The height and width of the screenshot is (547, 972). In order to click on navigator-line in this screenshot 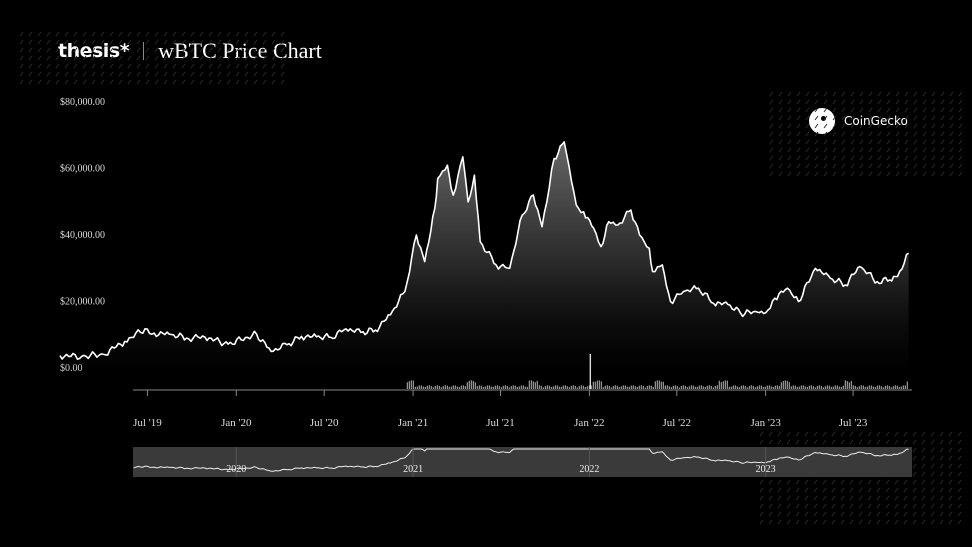, I will do `click(521, 460)`.